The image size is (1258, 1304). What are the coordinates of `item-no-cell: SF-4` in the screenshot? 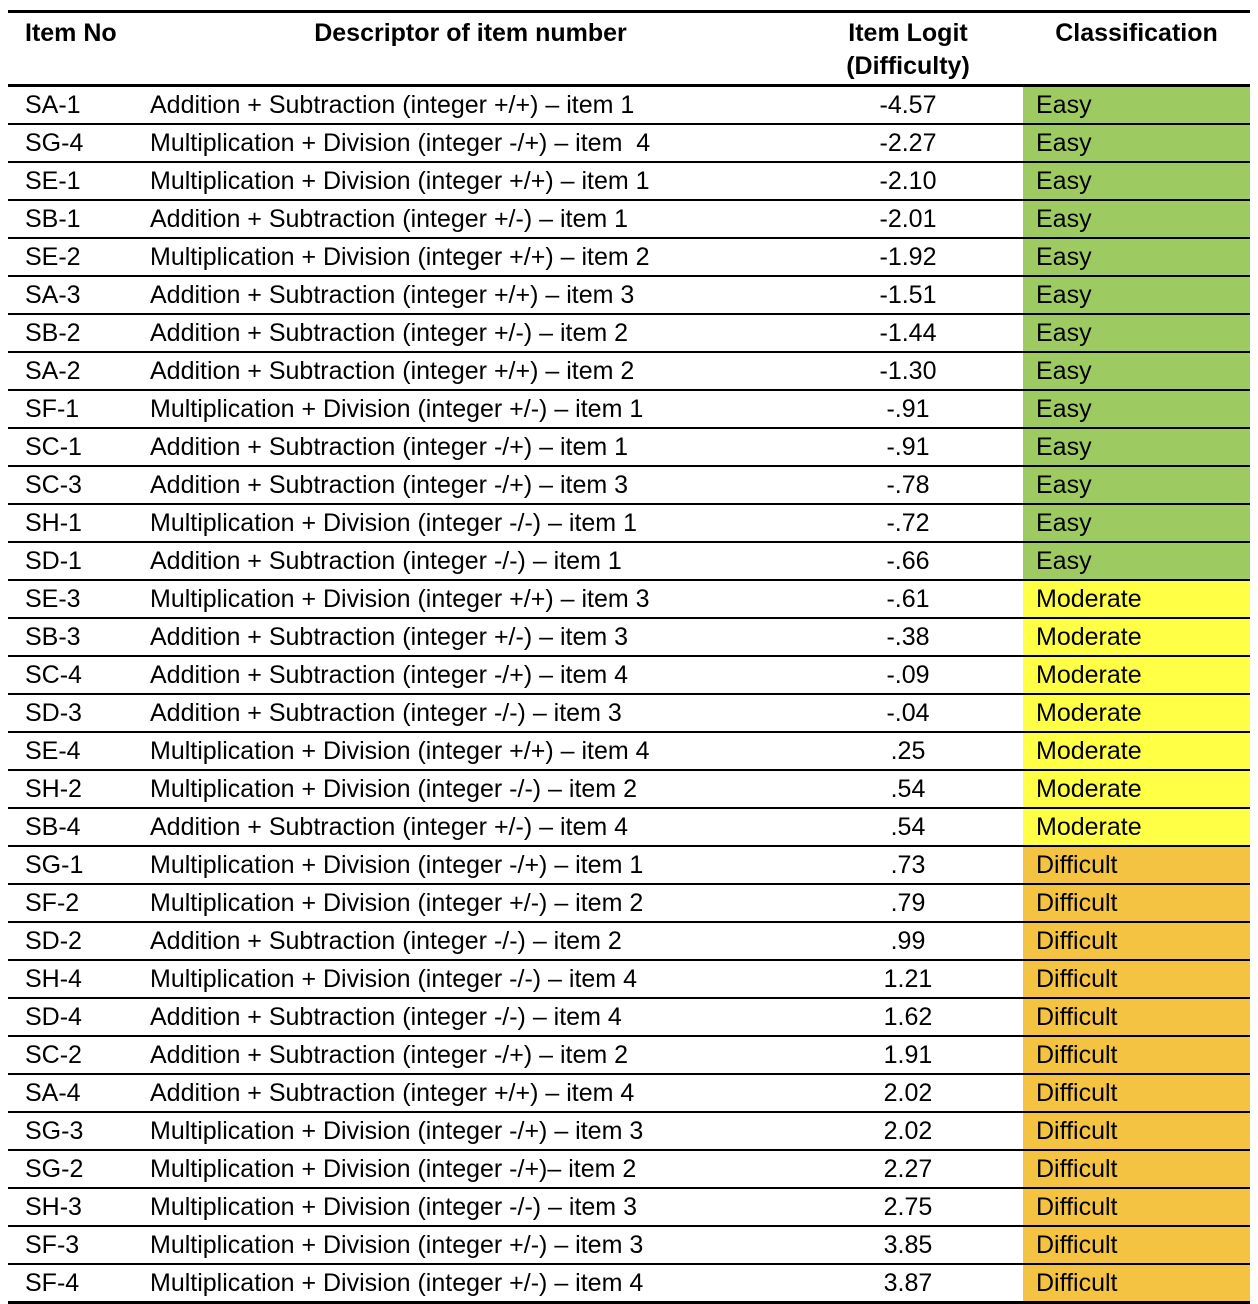 It's located at (52, 1282).